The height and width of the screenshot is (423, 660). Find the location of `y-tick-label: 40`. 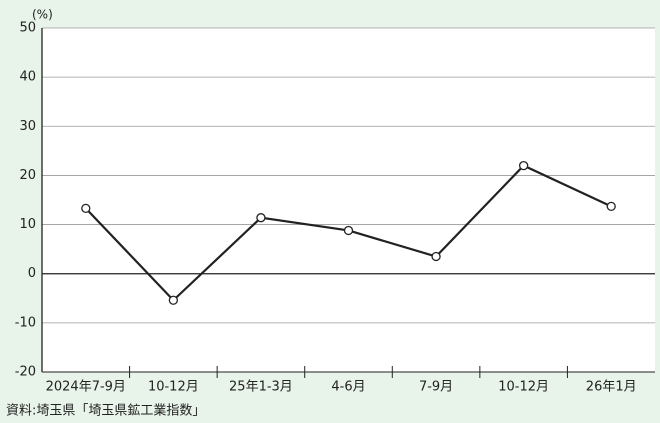

y-tick-label: 40 is located at coordinates (27, 77).